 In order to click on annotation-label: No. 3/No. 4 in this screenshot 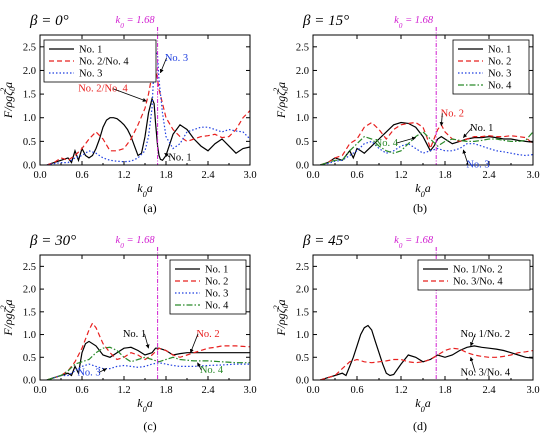, I will do `click(486, 372)`.